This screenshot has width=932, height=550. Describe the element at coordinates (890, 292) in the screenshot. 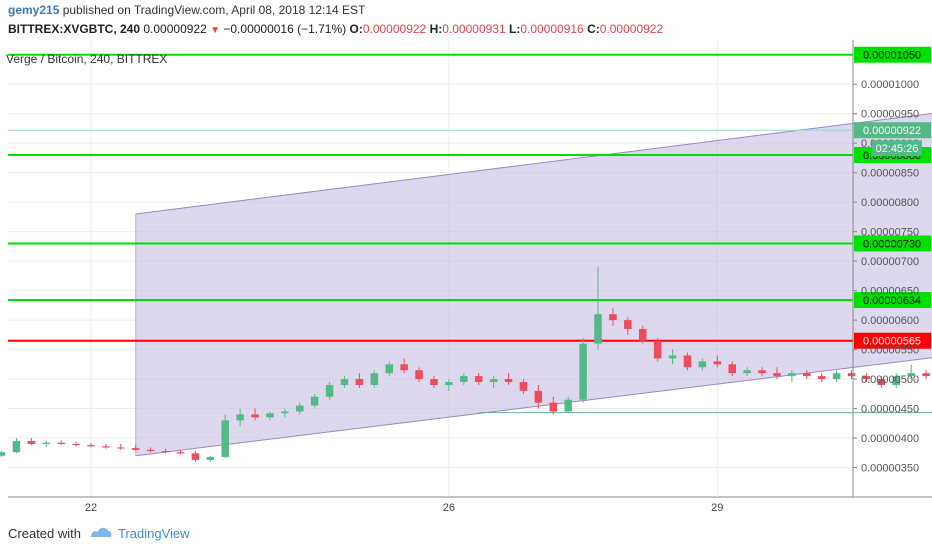

I see `y-tick-label: 0.00000650` at that location.